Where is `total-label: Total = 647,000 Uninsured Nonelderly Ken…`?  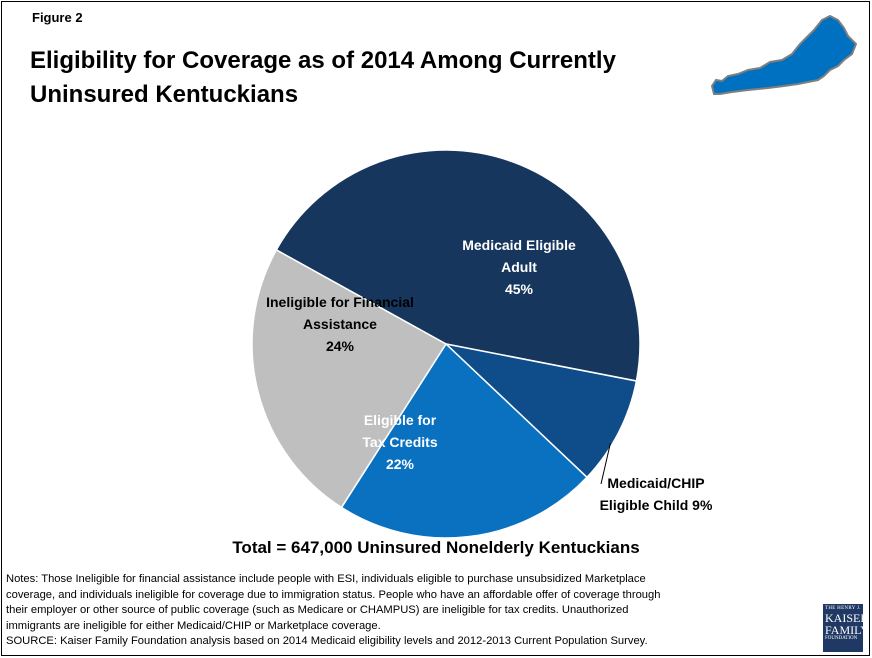 total-label: Total = 647,000 Uninsured Nonelderly Ken… is located at coordinates (436, 547).